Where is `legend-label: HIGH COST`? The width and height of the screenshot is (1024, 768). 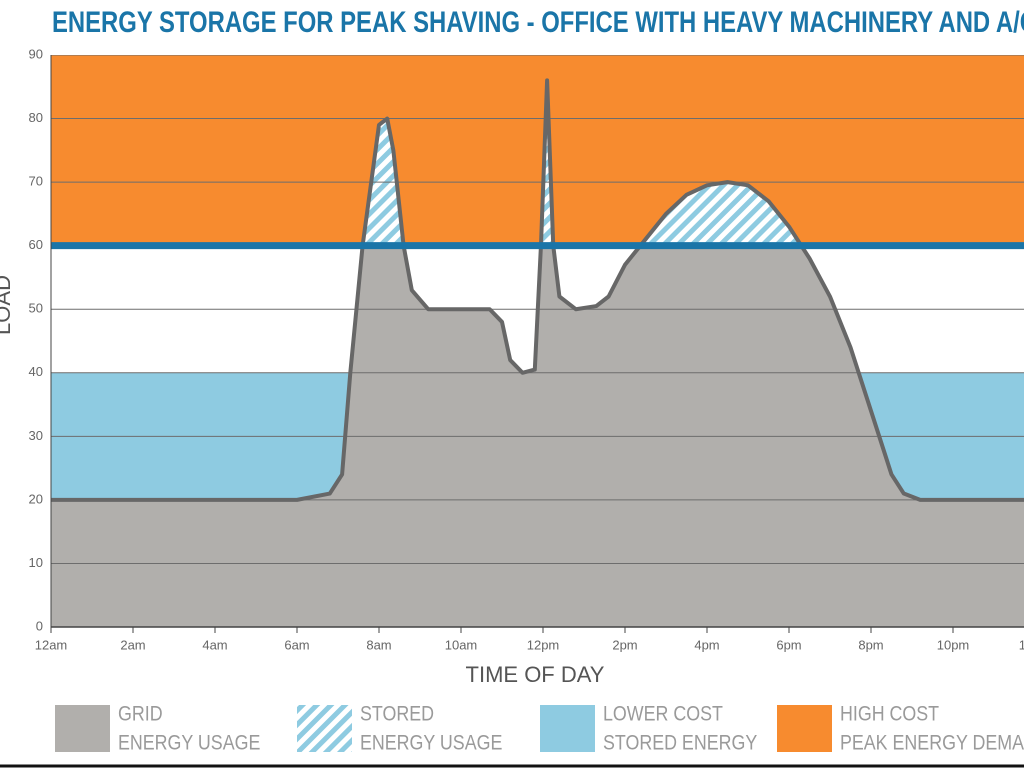 legend-label: HIGH COST is located at coordinates (889, 714).